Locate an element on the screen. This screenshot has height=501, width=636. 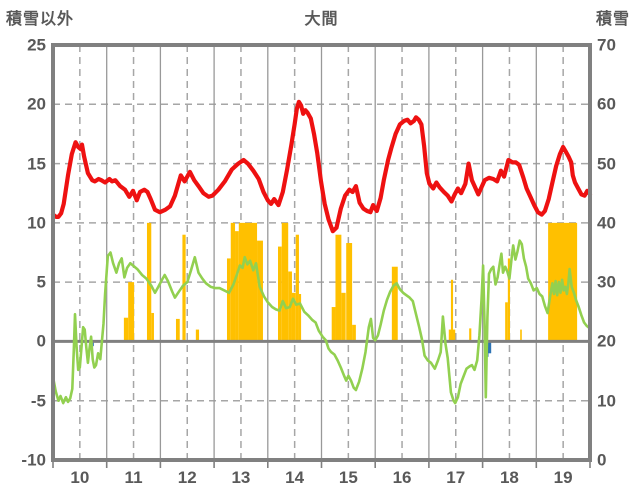
right-axis-tick-label: 0 is located at coordinates (602, 460).